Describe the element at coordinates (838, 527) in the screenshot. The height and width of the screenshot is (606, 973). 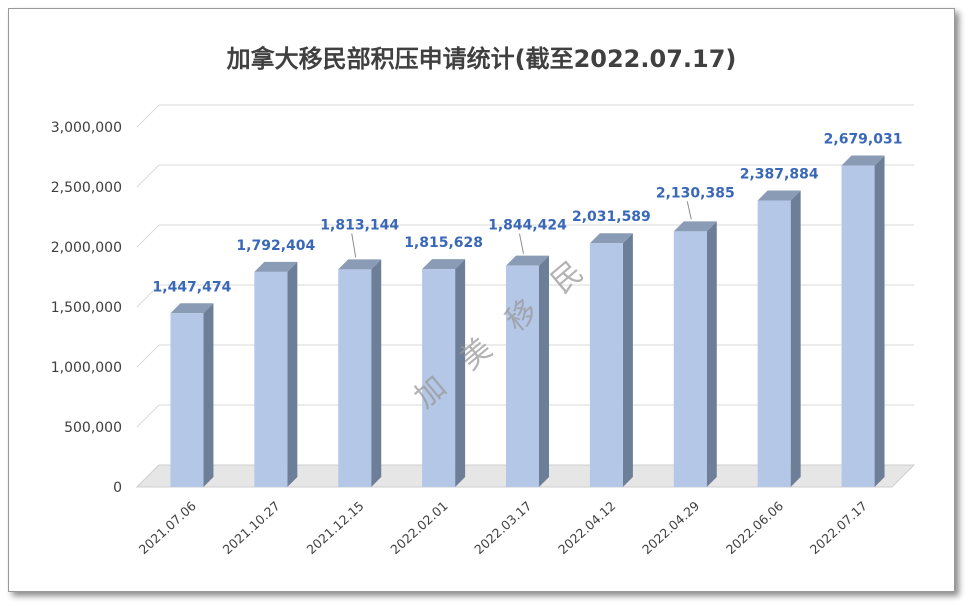
I see `x-tick-label: 2022.07.17` at that location.